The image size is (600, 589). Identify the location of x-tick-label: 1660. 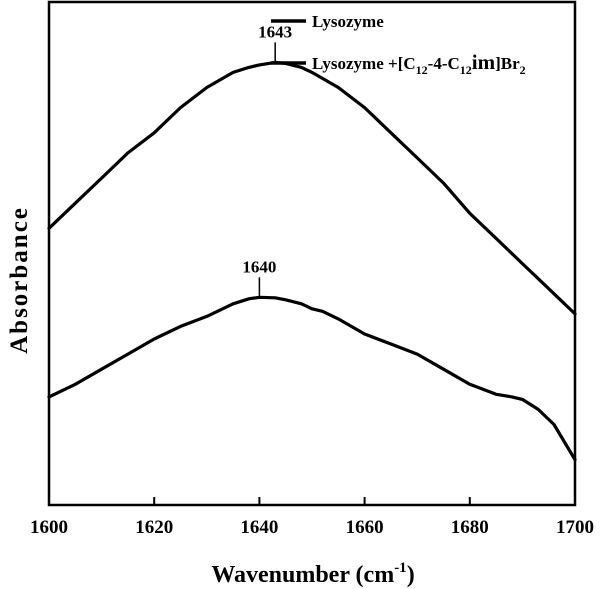
(365, 527).